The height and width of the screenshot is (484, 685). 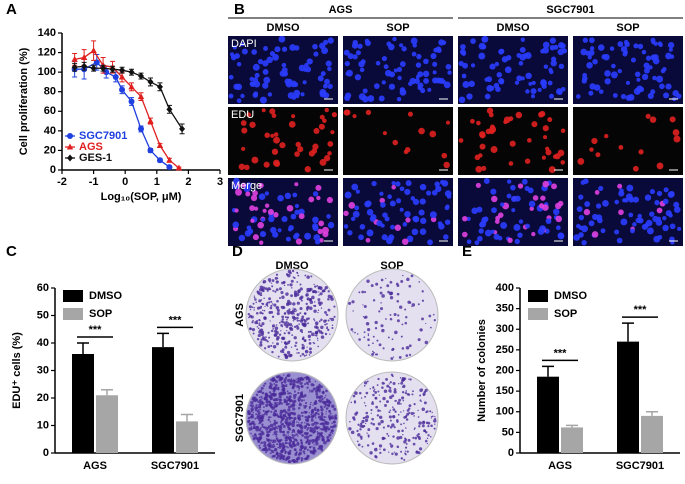 What do you see at coordinates (572, 440) in the screenshot?
I see `bar` at bounding box center [572, 440].